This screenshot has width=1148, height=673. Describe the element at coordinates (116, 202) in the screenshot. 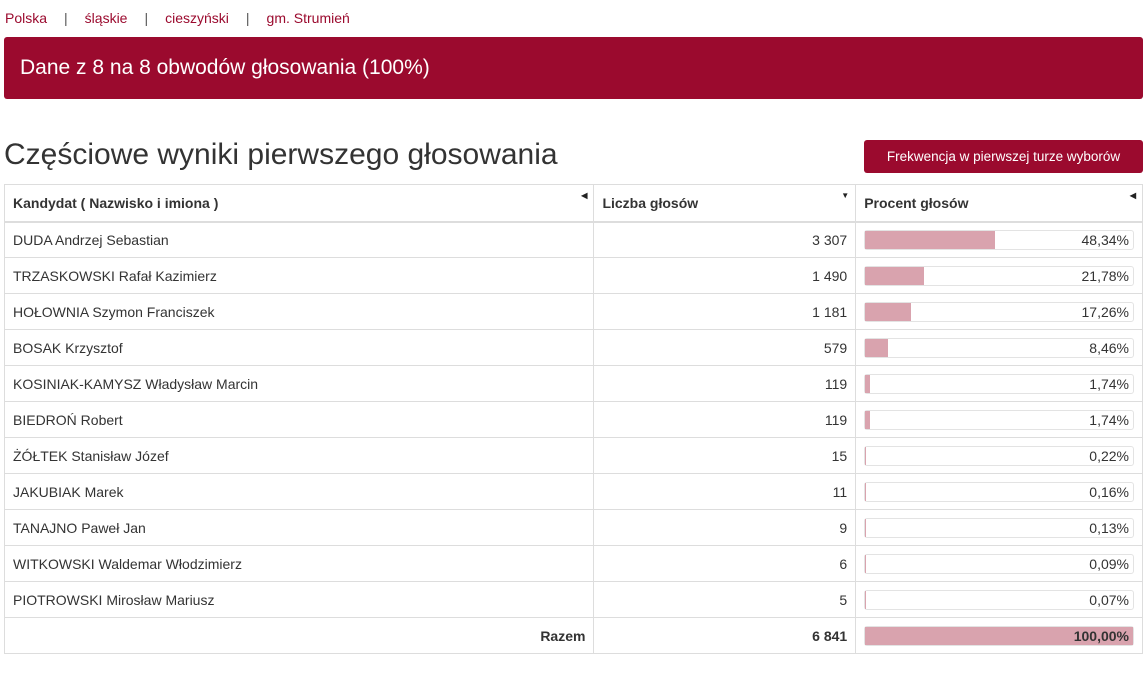

I see `header-candidate-label: Kandydat ( Nazwisko i imiona )` at that location.